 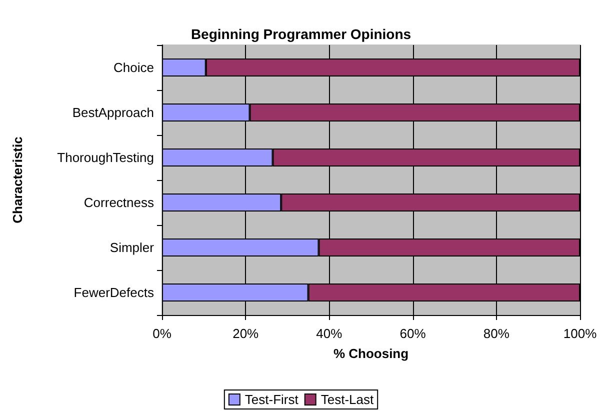 What do you see at coordinates (134, 67) in the screenshot?
I see `y-tick-label: Choice` at bounding box center [134, 67].